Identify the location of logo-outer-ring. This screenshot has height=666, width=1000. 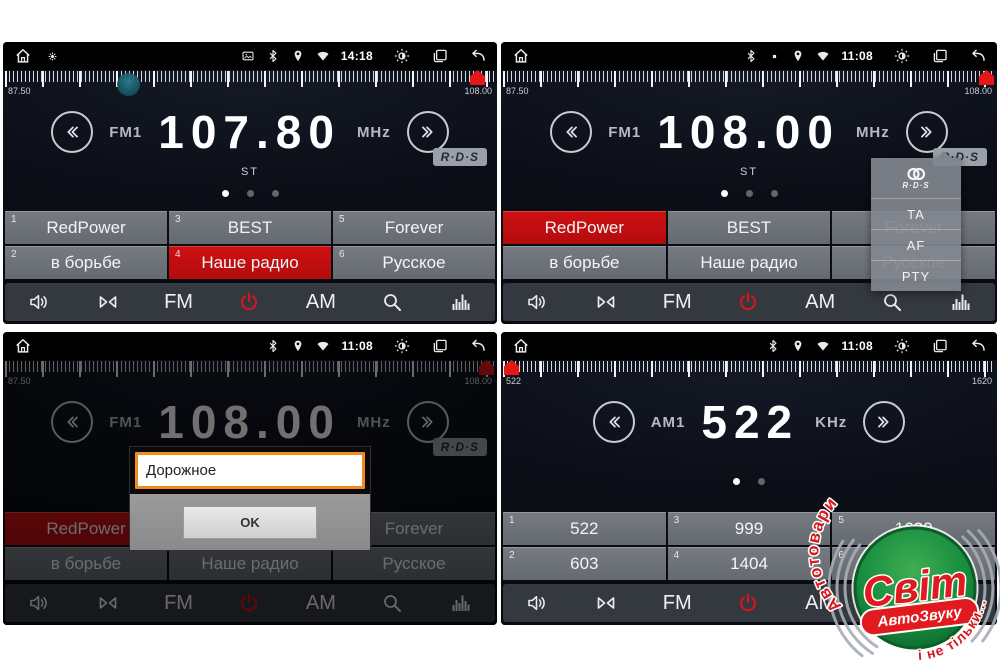
(915, 588).